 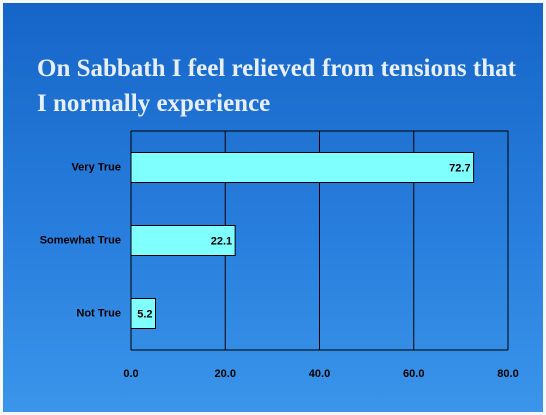 I want to click on x-tick-label: 0.0, so click(x=130, y=374).